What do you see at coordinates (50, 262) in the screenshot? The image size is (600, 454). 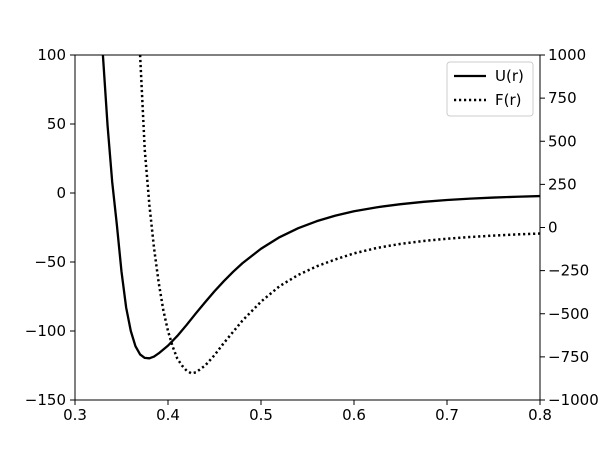 I see `y-left-tick-label: −50` at bounding box center [50, 262].